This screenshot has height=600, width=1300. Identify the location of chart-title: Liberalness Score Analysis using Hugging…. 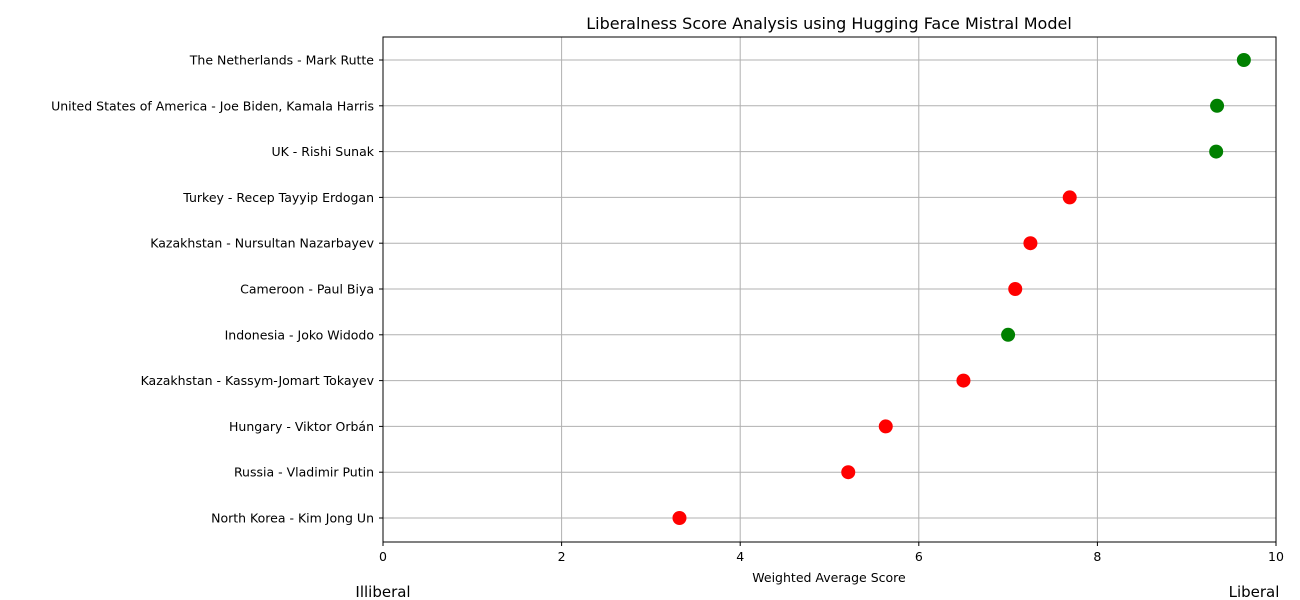
(829, 23).